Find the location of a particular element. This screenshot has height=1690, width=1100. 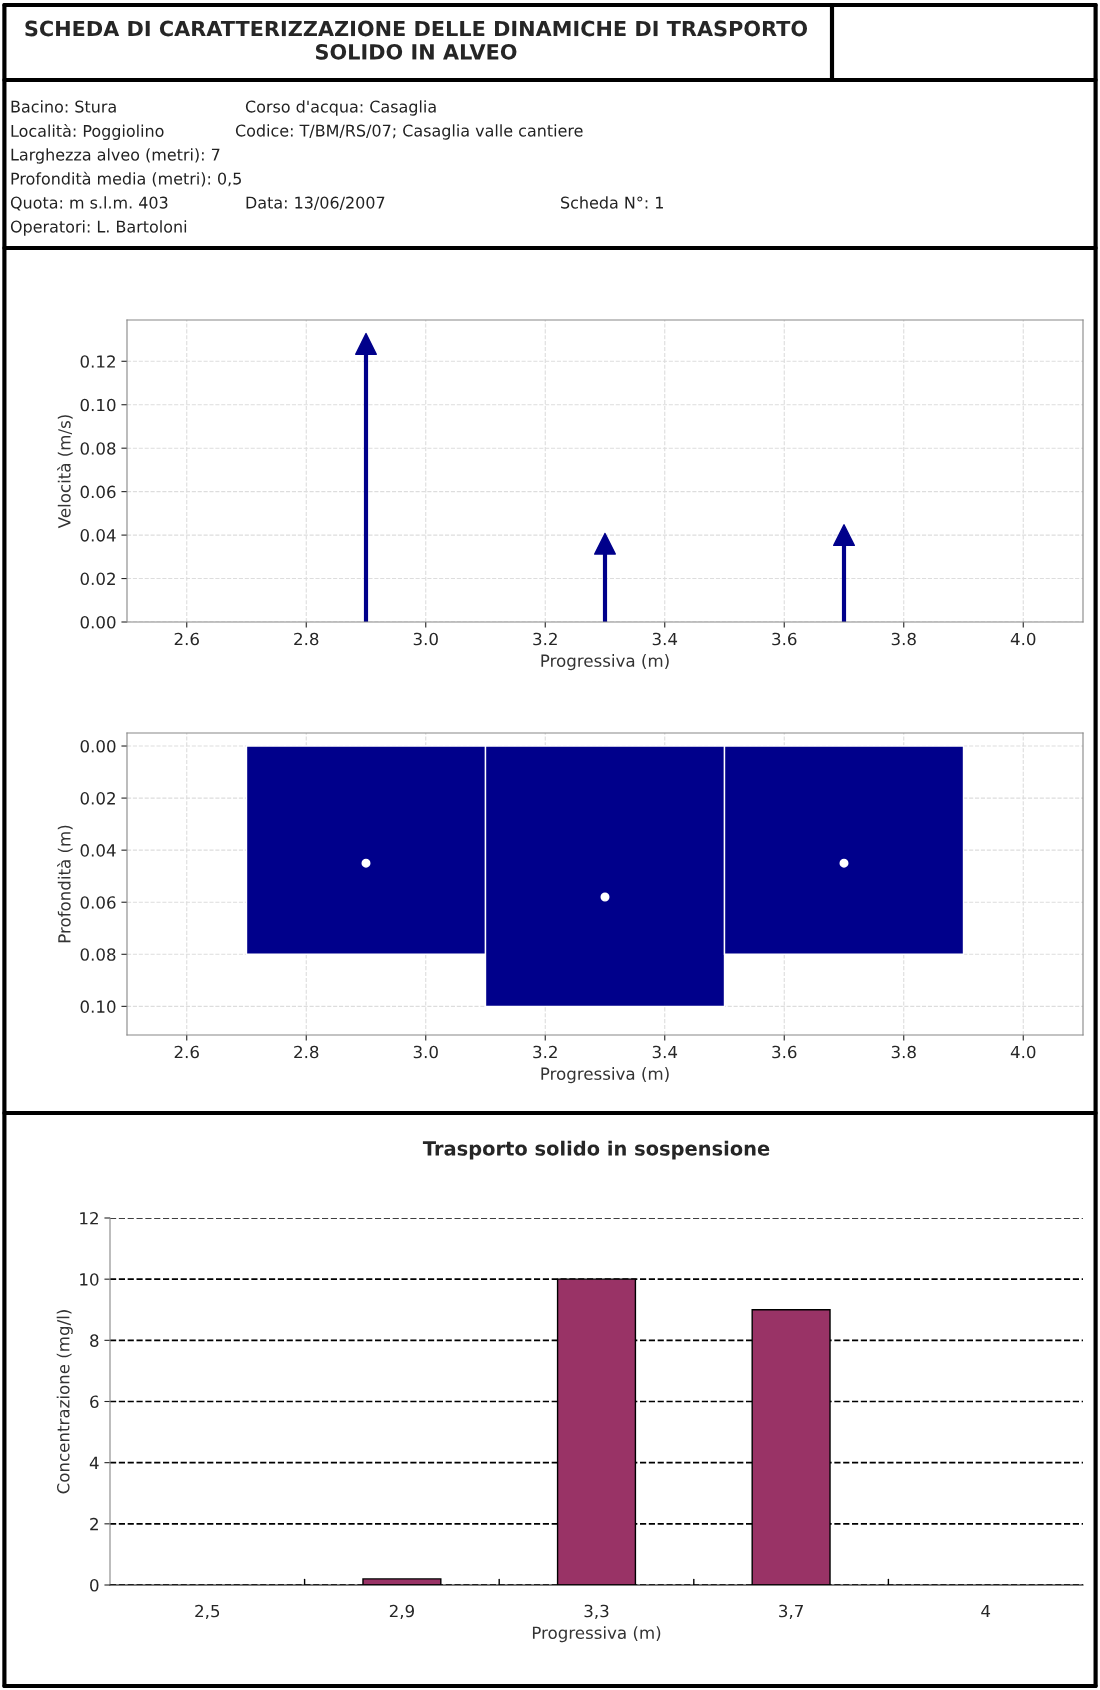

y-tick-label: 0.12 is located at coordinates (97, 361).